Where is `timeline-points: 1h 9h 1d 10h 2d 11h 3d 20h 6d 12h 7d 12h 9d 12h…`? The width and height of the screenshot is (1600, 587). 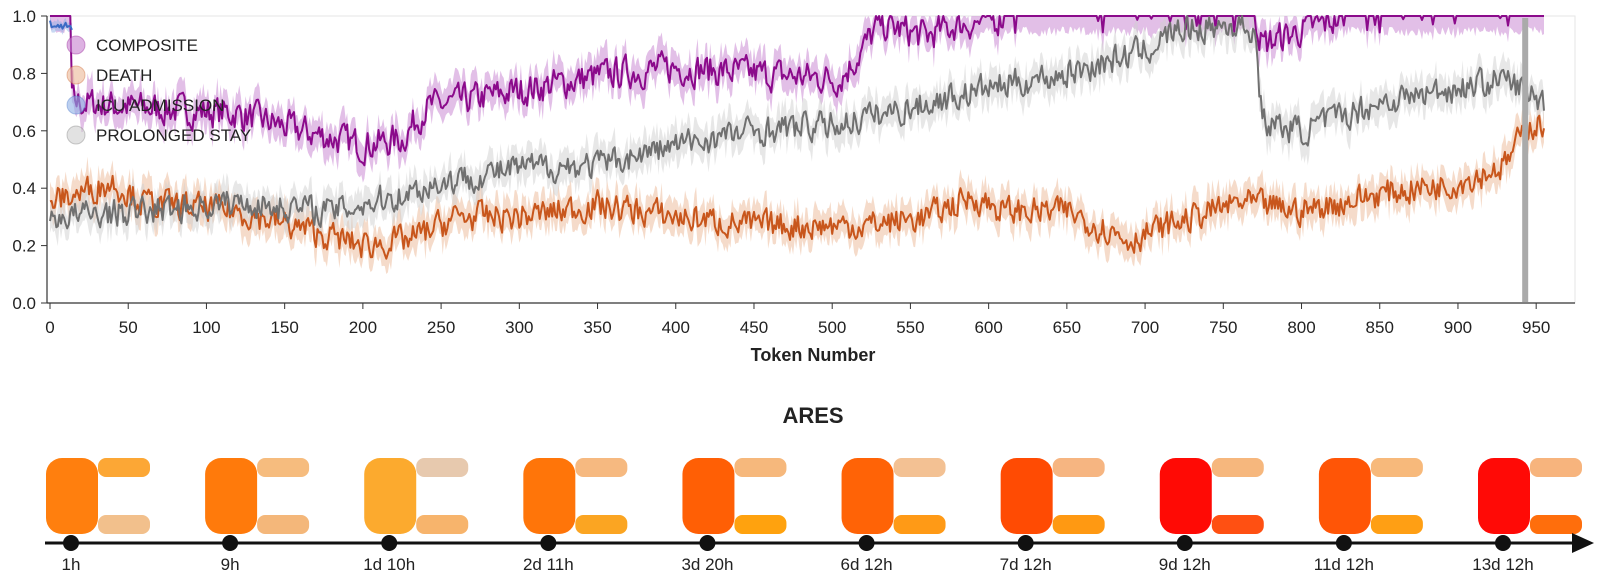
timeline-points: 1h 9h 1d 10h 2d 11h 3d 20h 6d 12h 7d 12h 9d 12h… is located at coordinates (798, 554).